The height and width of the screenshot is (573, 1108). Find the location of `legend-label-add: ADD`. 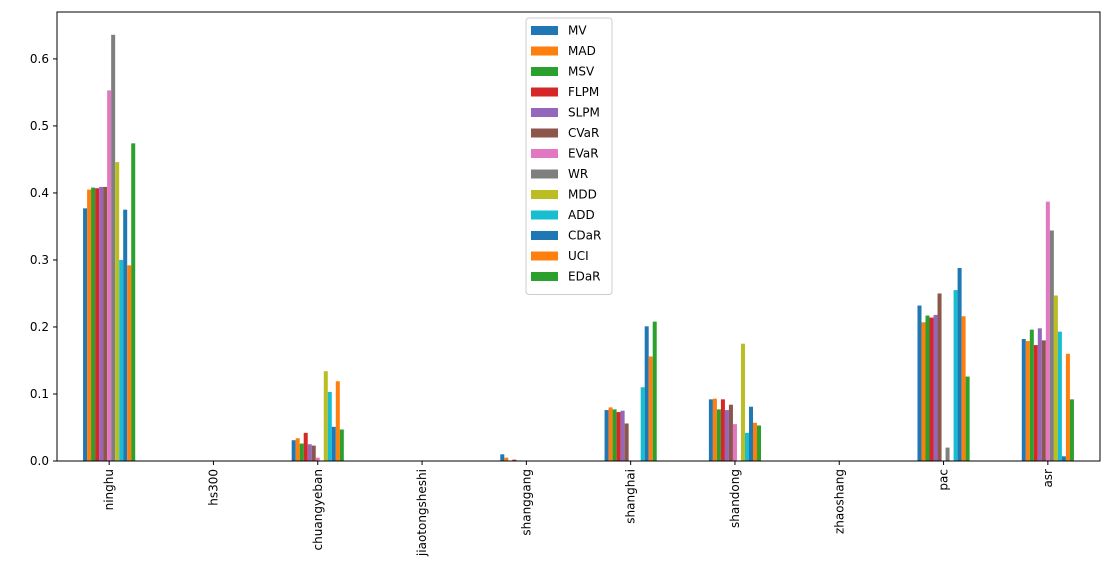

legend-label-add: ADD is located at coordinates (581, 215).